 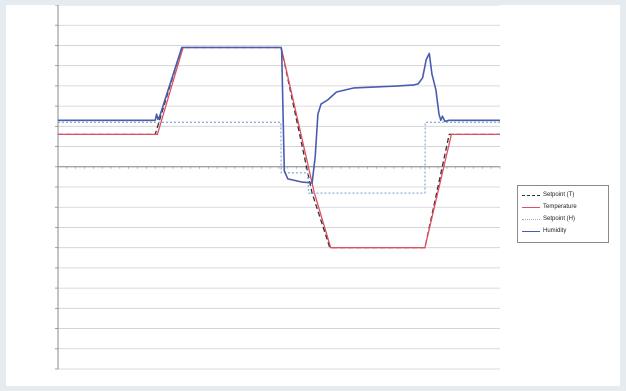 What do you see at coordinates (559, 195) in the screenshot?
I see `legend-label: Setpoint (T)` at bounding box center [559, 195].